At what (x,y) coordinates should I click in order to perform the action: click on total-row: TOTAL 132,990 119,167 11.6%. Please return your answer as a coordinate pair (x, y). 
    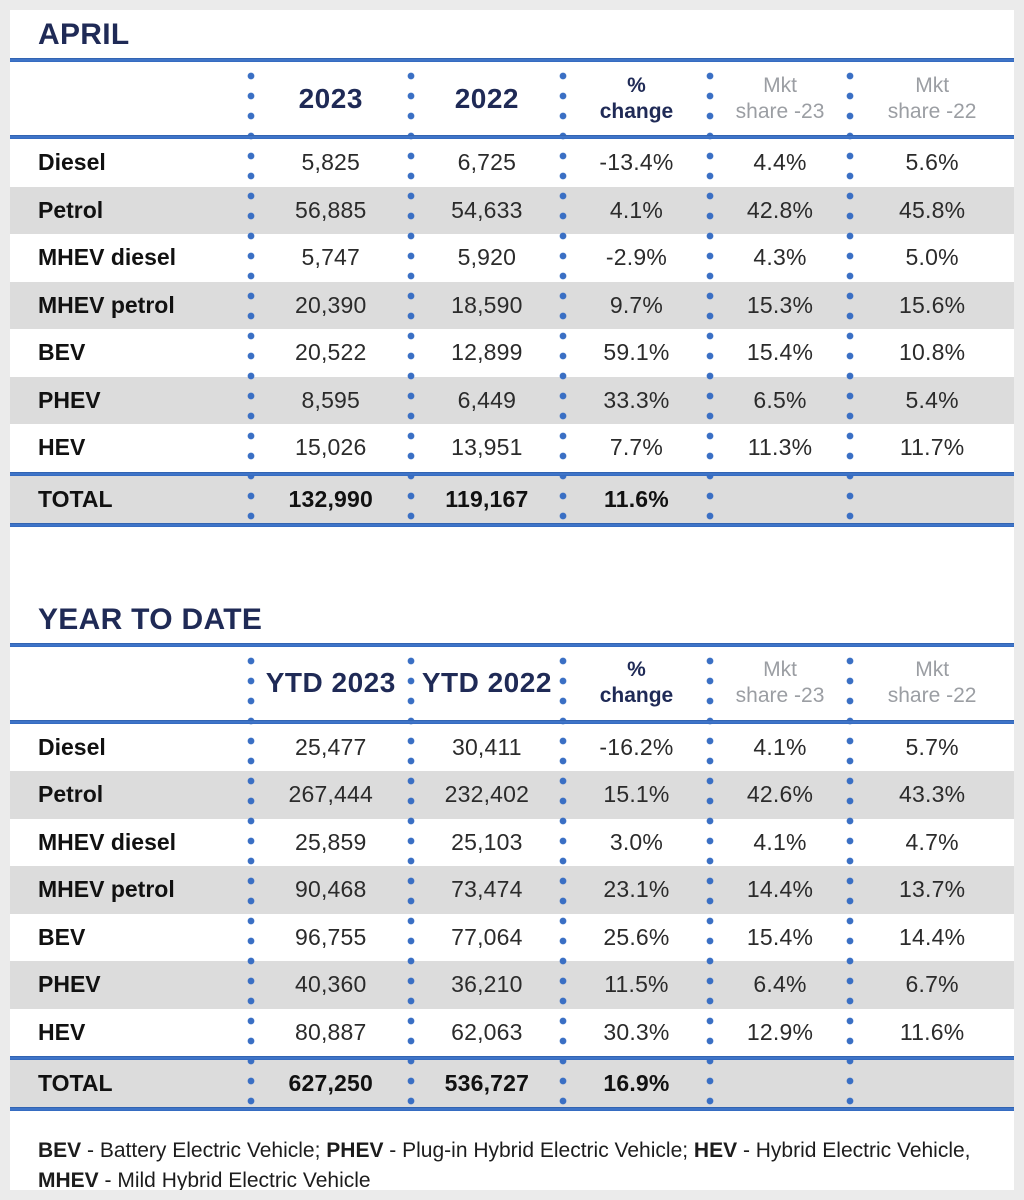
    Looking at the image, I should click on (512, 499).